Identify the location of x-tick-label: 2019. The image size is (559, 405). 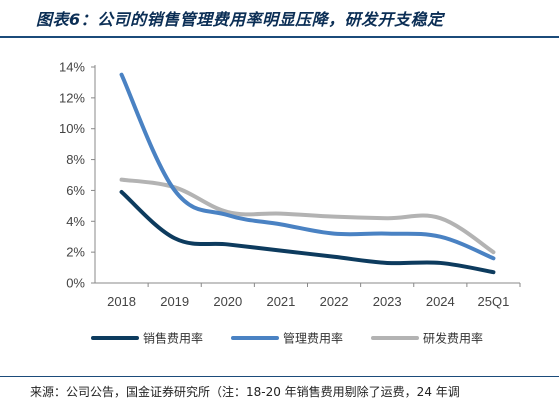
(174, 301).